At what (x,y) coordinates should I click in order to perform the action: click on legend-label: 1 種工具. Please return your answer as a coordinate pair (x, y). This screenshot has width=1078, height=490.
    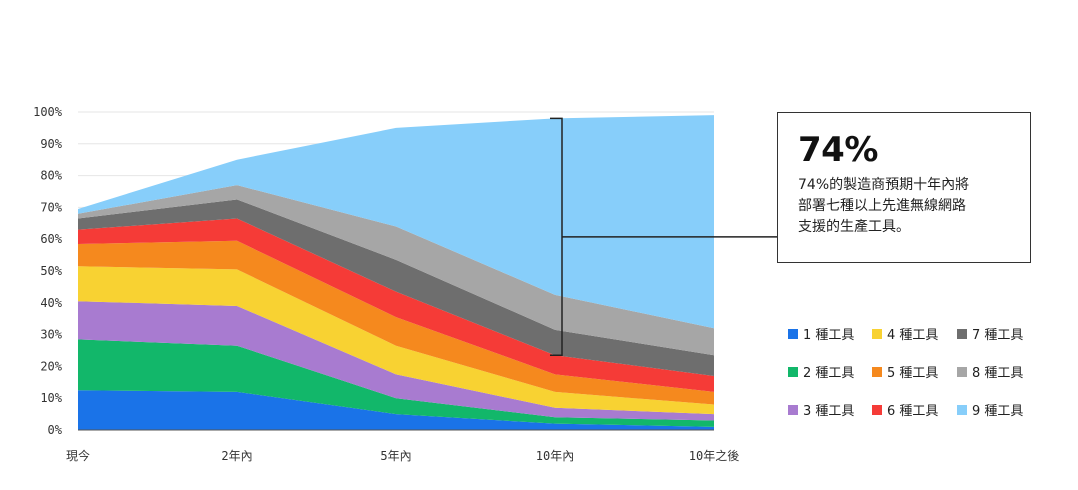
    Looking at the image, I should click on (828, 335).